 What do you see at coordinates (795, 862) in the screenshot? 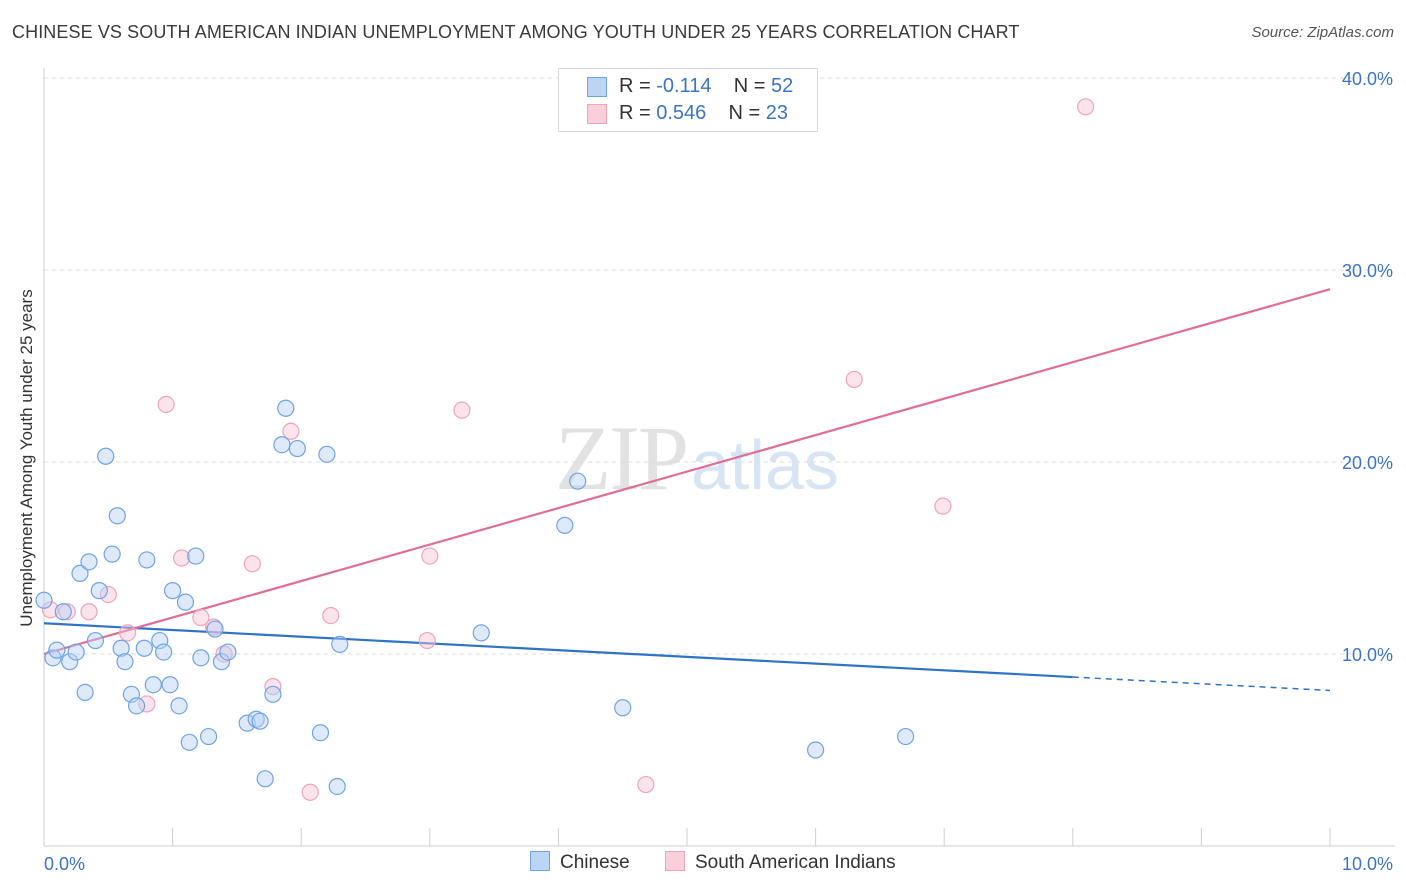
I see `bottom-legend-south-american-indians-label: South American Indians` at bounding box center [795, 862].